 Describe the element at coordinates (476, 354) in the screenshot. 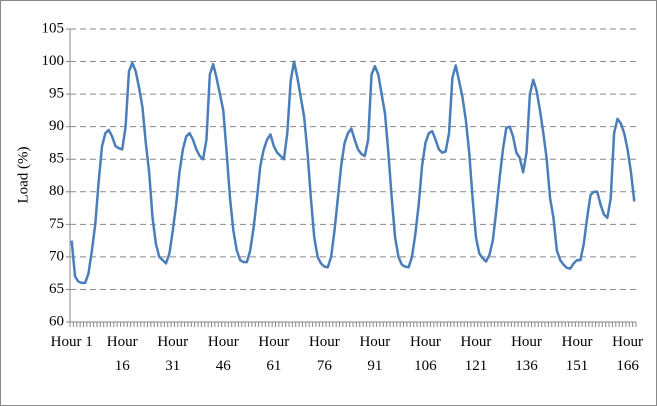

I see `x-tick-label: Hour 121` at that location.